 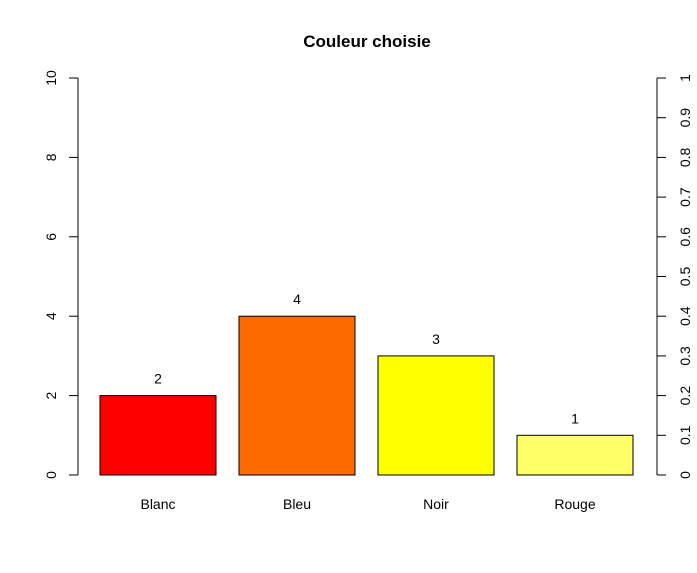 I want to click on y-tick-label-left: 2, so click(x=51, y=395).